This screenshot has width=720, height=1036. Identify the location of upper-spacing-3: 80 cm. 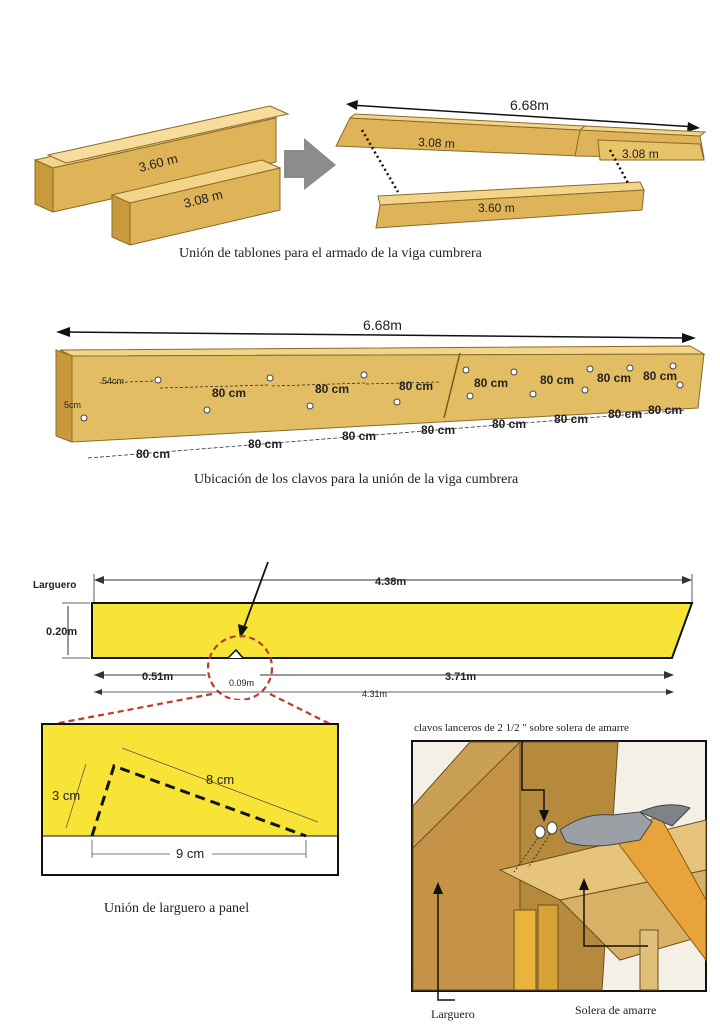
(416, 386).